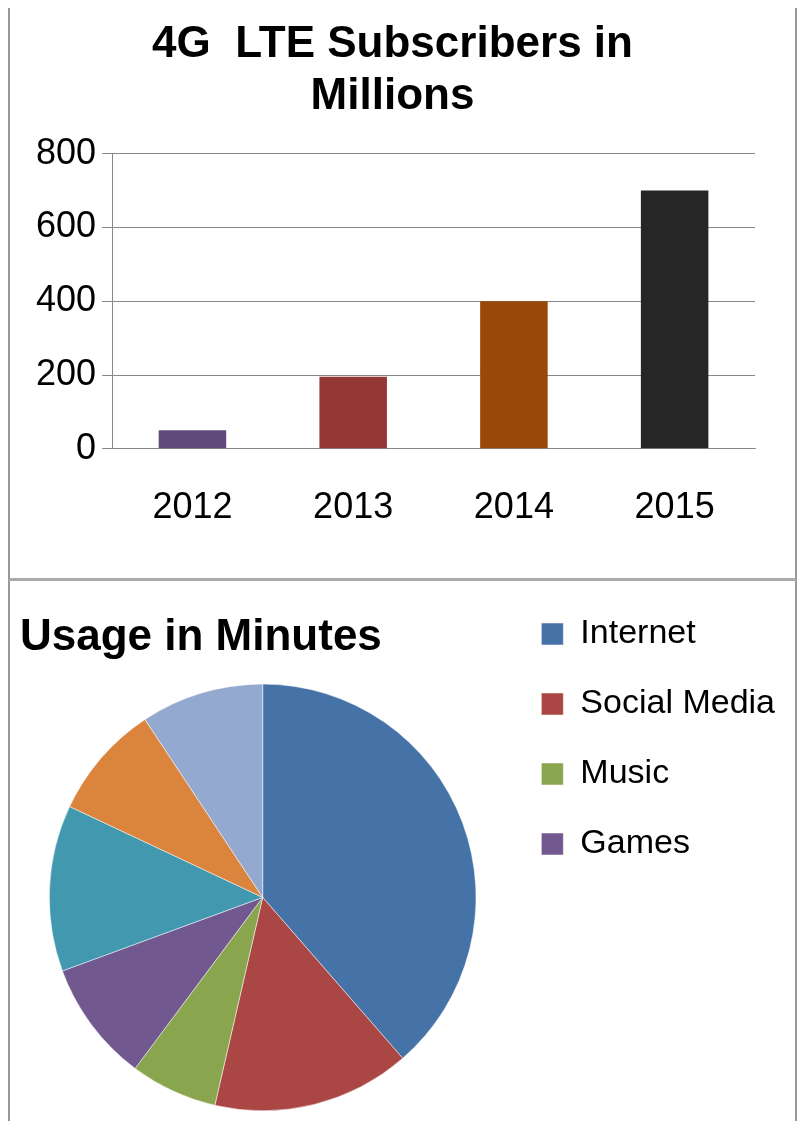  What do you see at coordinates (66, 372) in the screenshot?
I see `y-tick-label: 200` at bounding box center [66, 372].